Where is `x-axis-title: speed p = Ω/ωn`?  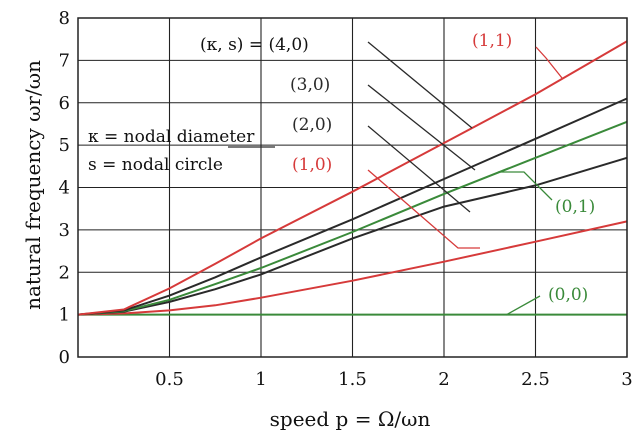
x-axis-title: speed p = Ω/ωn is located at coordinates (350, 419).